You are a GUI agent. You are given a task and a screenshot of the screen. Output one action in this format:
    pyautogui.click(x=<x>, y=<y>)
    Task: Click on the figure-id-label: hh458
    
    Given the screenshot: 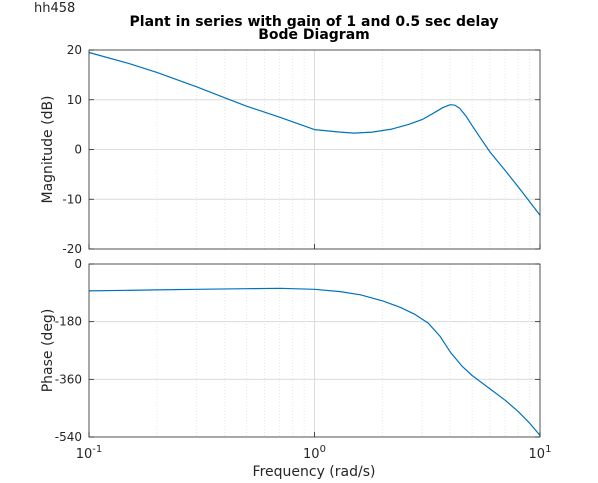 What is the action you would take?
    pyautogui.click(x=55, y=8)
    